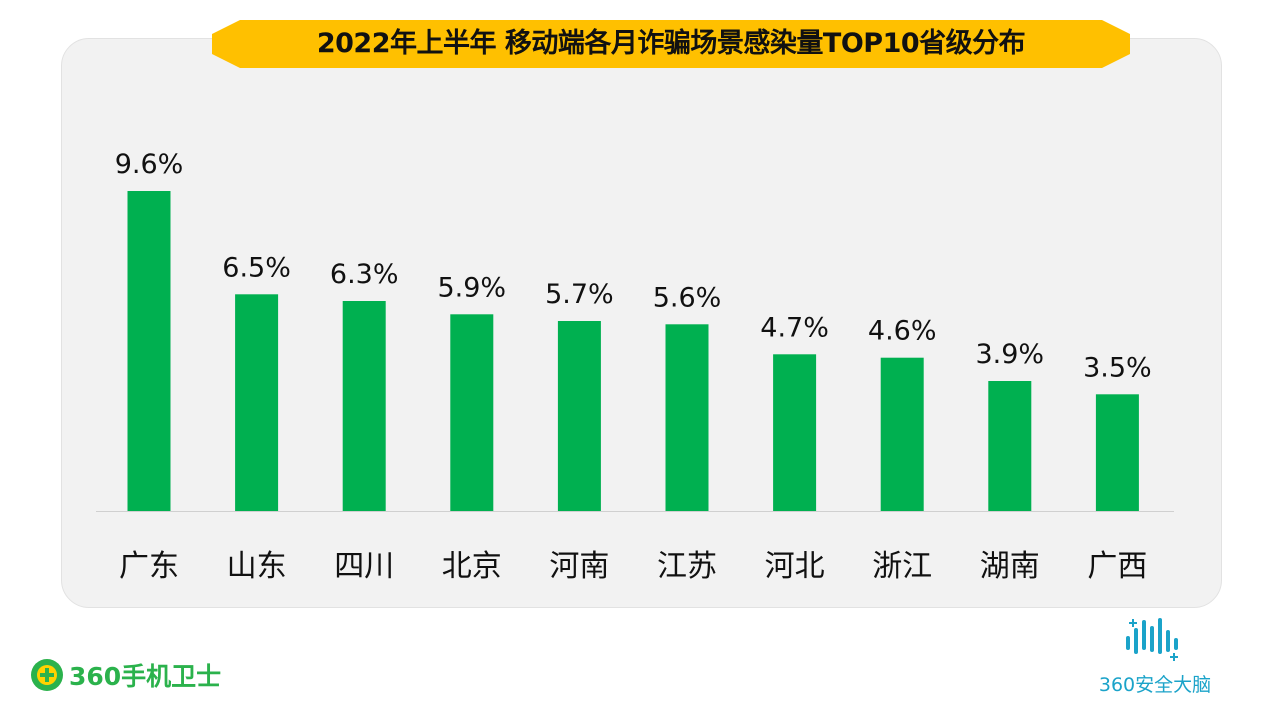 This screenshot has width=1280, height=720. What do you see at coordinates (256, 267) in the screenshot?
I see `data-label-1: 6.5%` at bounding box center [256, 267].